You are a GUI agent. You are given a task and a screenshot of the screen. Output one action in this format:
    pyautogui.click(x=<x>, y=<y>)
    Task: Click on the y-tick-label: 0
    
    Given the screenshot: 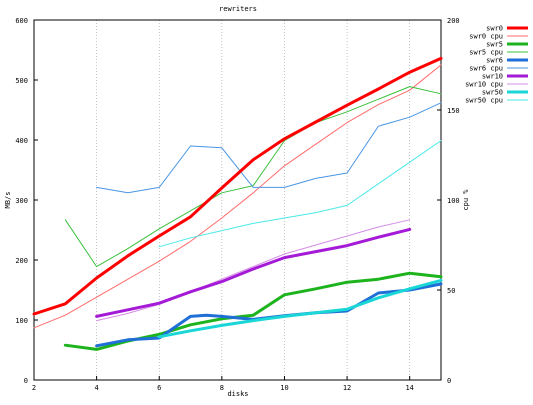 What is the action you would take?
    pyautogui.click(x=26, y=381)
    